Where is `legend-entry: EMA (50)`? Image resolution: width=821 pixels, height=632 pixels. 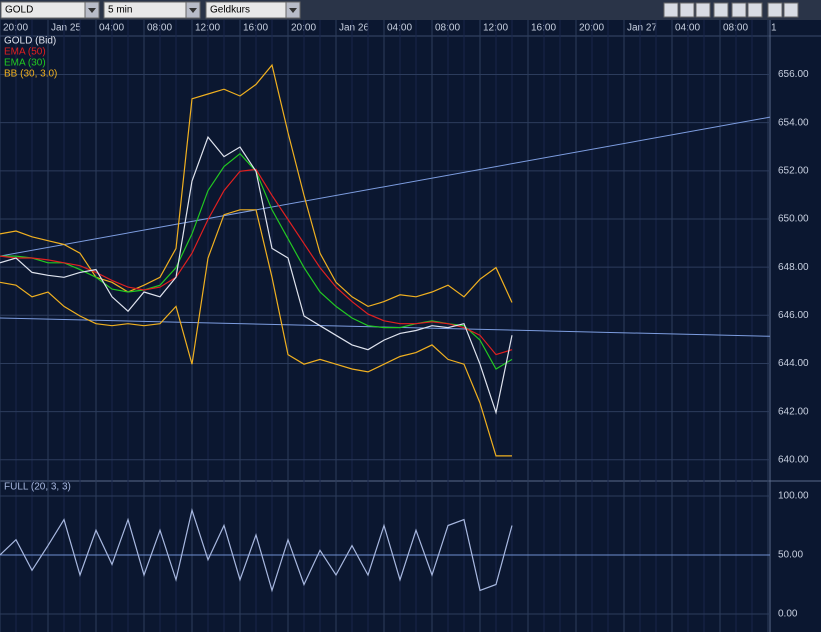
legend-entry: EMA (50) is located at coordinates (25, 52).